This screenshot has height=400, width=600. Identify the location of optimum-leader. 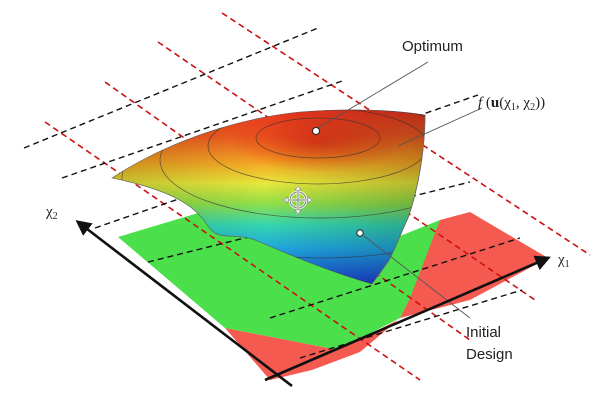
(373, 95).